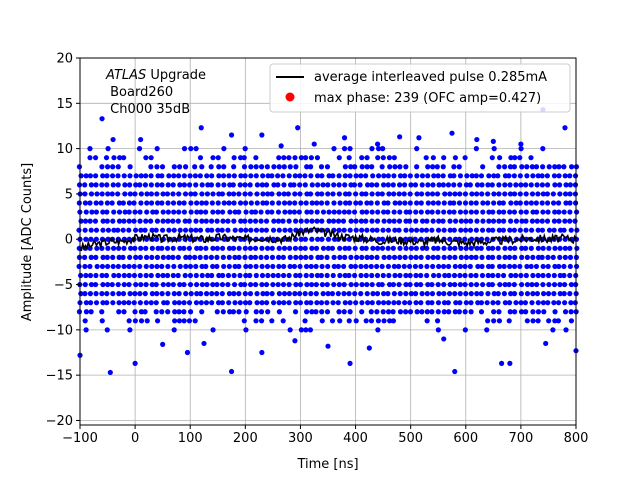 Image resolution: width=640 pixels, height=484 pixels. Describe the element at coordinates (290, 97) in the screenshot. I see `legend-marker-max-phase` at that location.